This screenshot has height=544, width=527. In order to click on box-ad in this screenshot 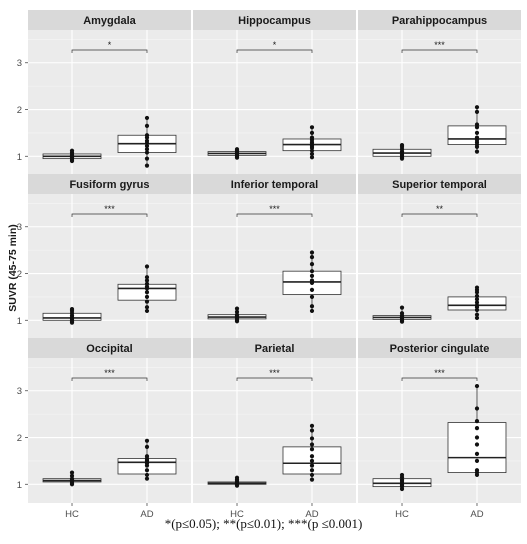, I will do `click(477, 447)`.